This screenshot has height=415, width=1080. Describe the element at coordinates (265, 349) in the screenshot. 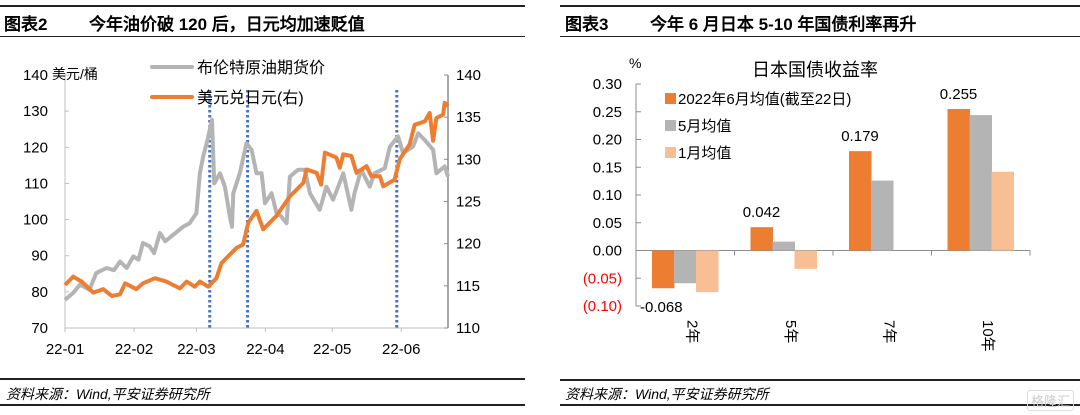

I see `x-tick-label: 22-04` at that location.